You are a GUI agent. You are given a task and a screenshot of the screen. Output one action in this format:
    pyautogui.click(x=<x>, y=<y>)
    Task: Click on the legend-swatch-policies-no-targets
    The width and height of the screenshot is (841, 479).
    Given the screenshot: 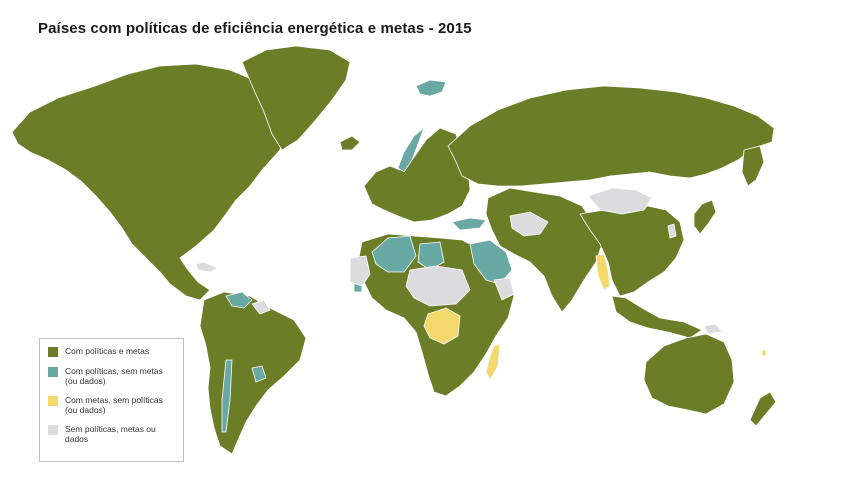 What is the action you would take?
    pyautogui.click(x=53, y=372)
    